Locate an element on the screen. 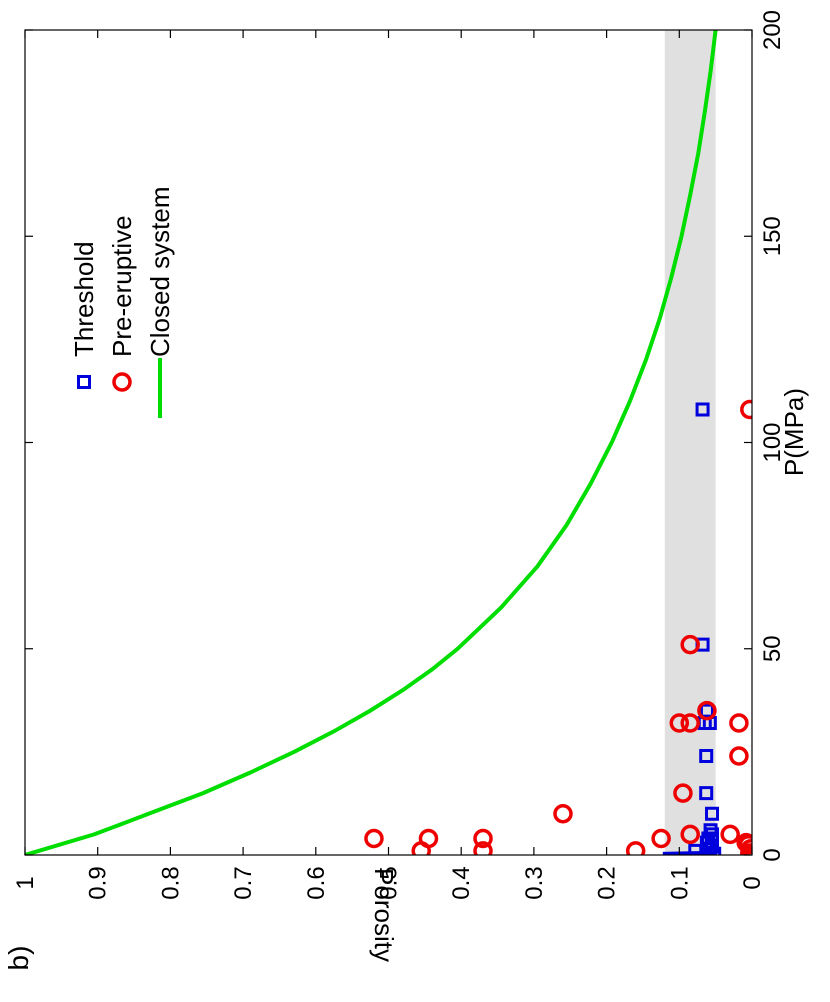  pressure-tick-label: 200 is located at coordinates (772, 30).